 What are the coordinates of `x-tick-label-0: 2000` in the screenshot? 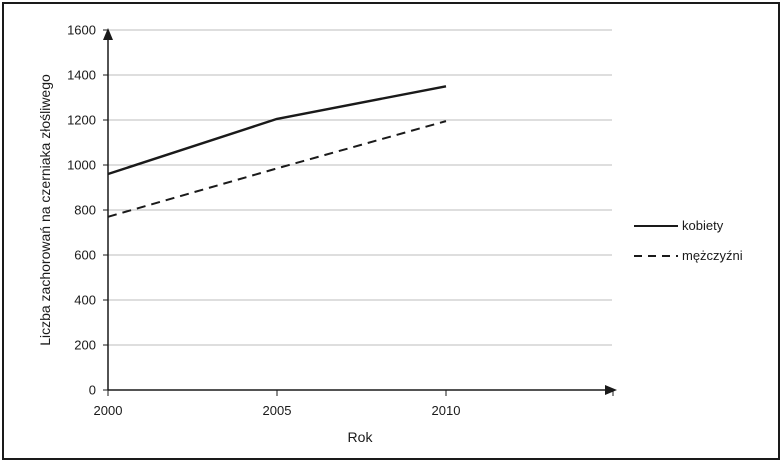 It's located at (108, 410).